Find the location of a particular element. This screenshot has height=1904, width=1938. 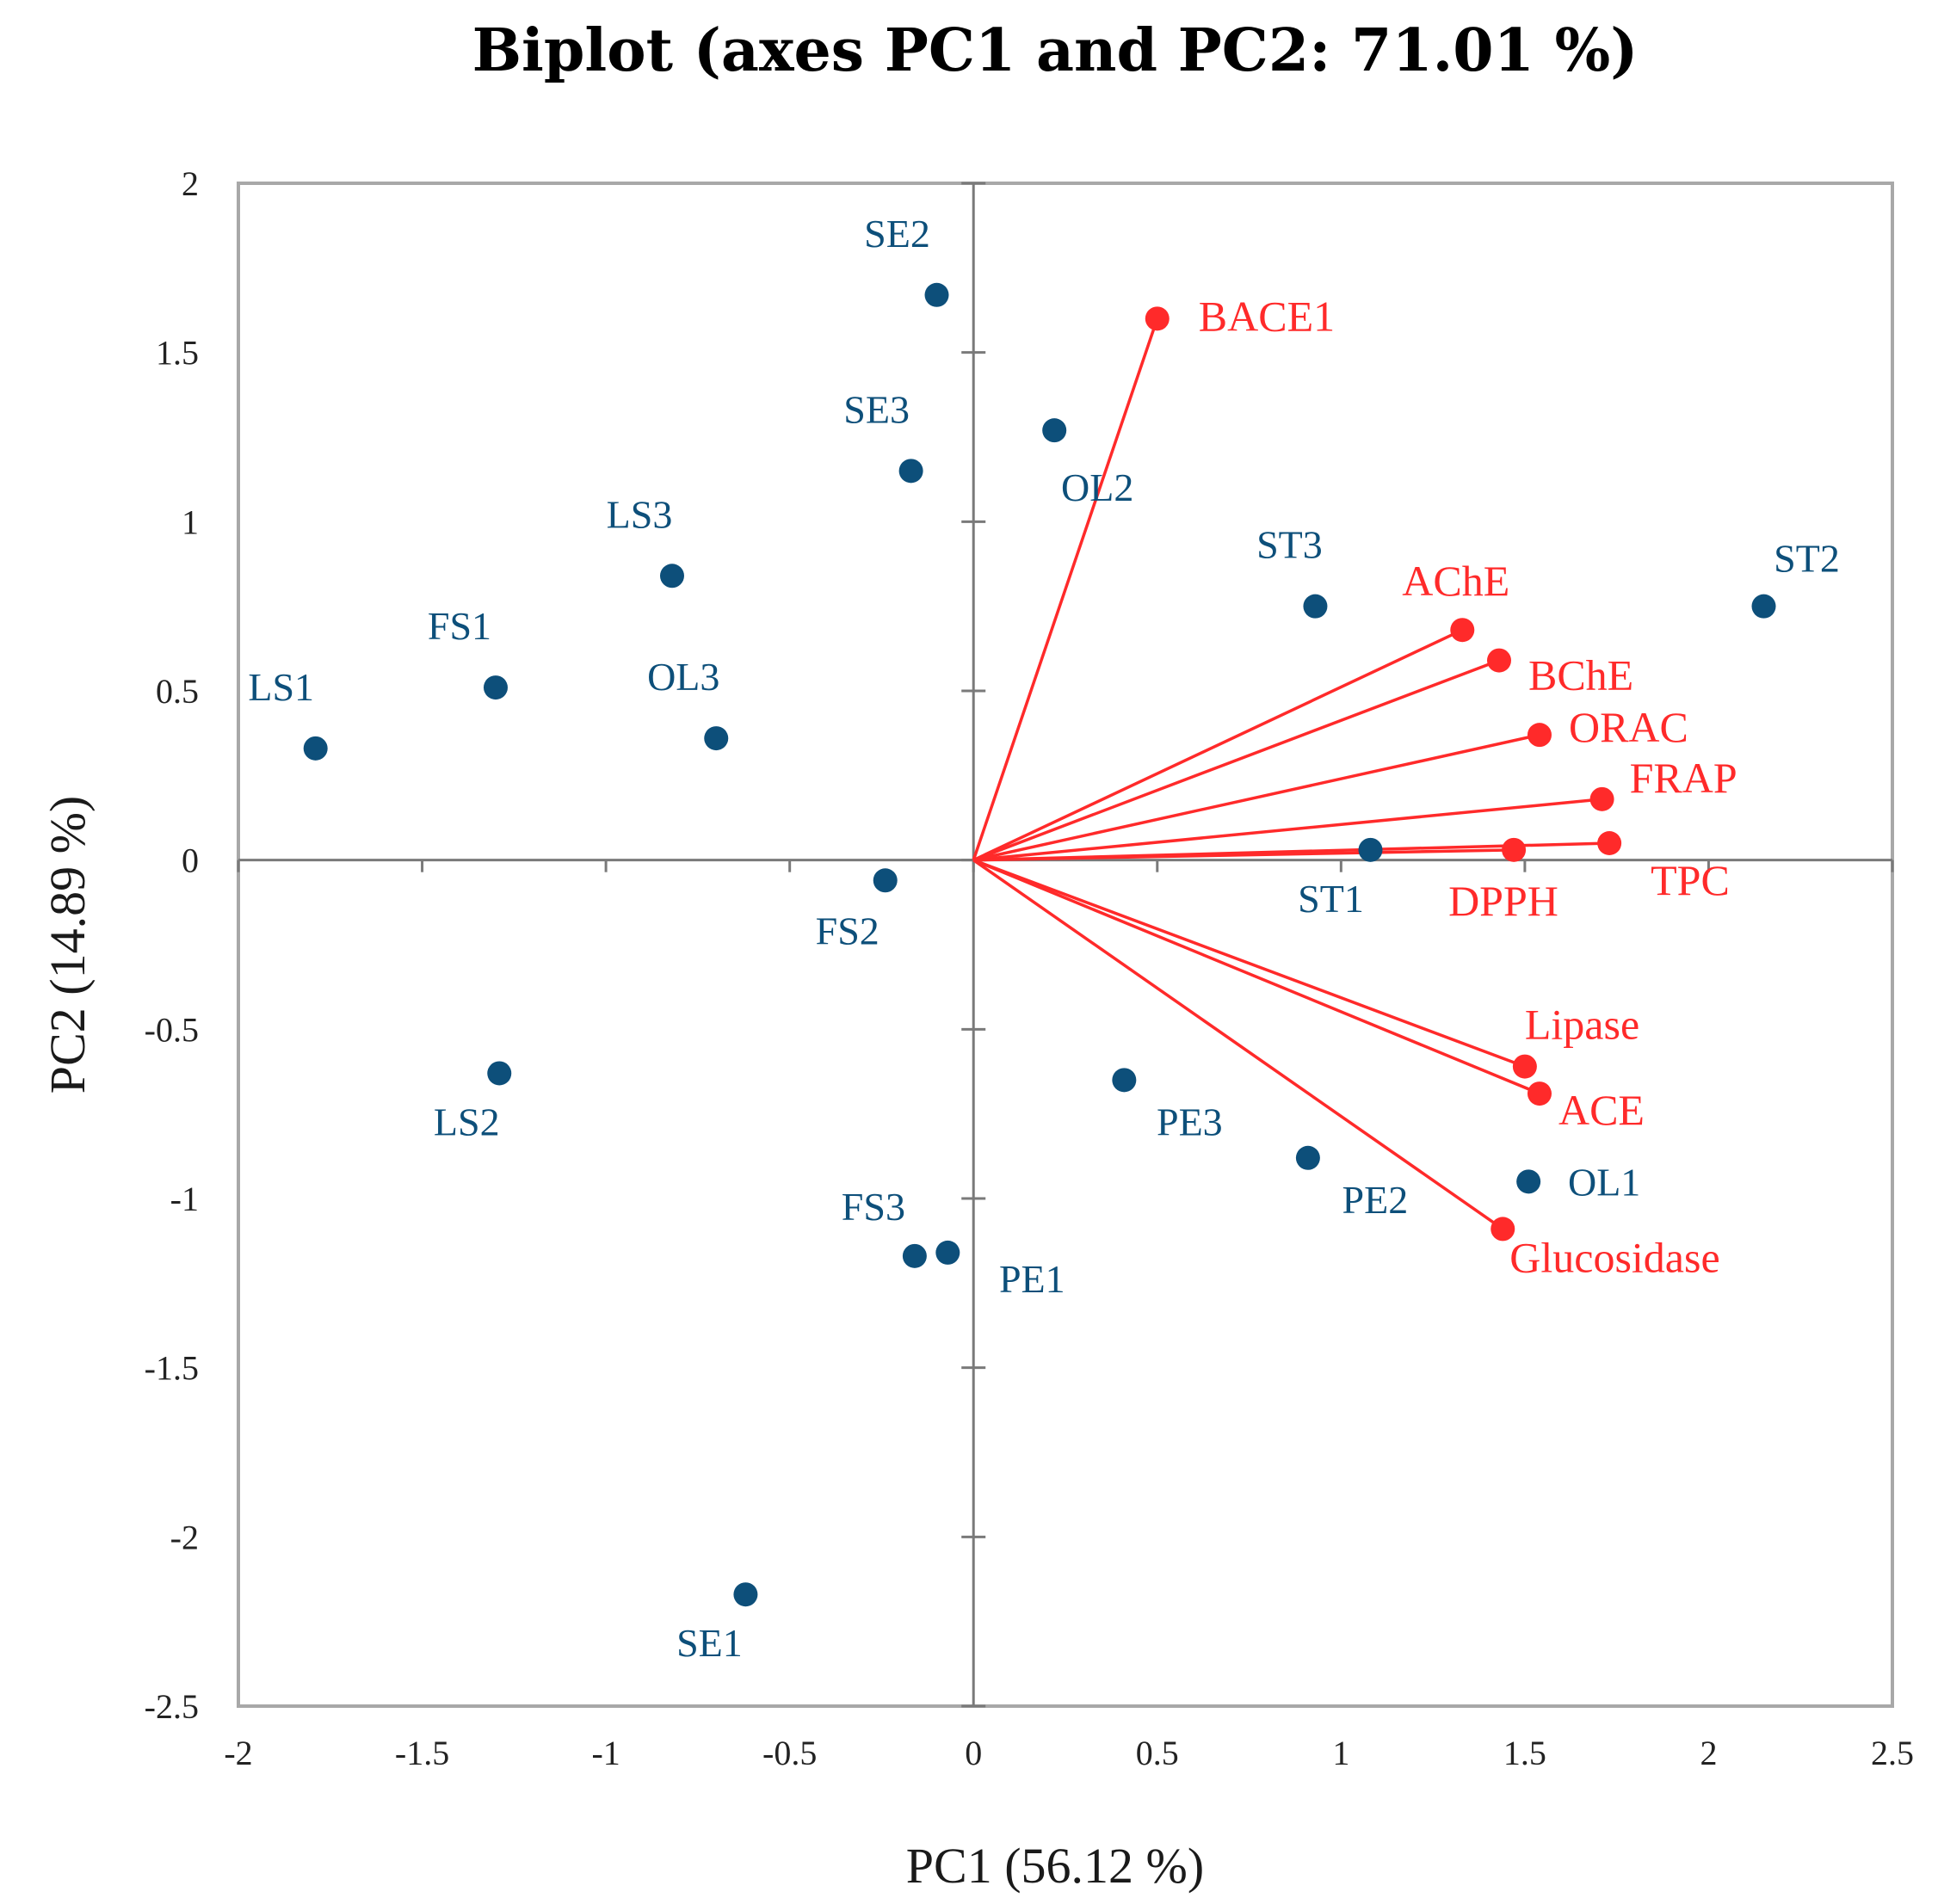

observation-point-ls3 is located at coordinates (671, 576).